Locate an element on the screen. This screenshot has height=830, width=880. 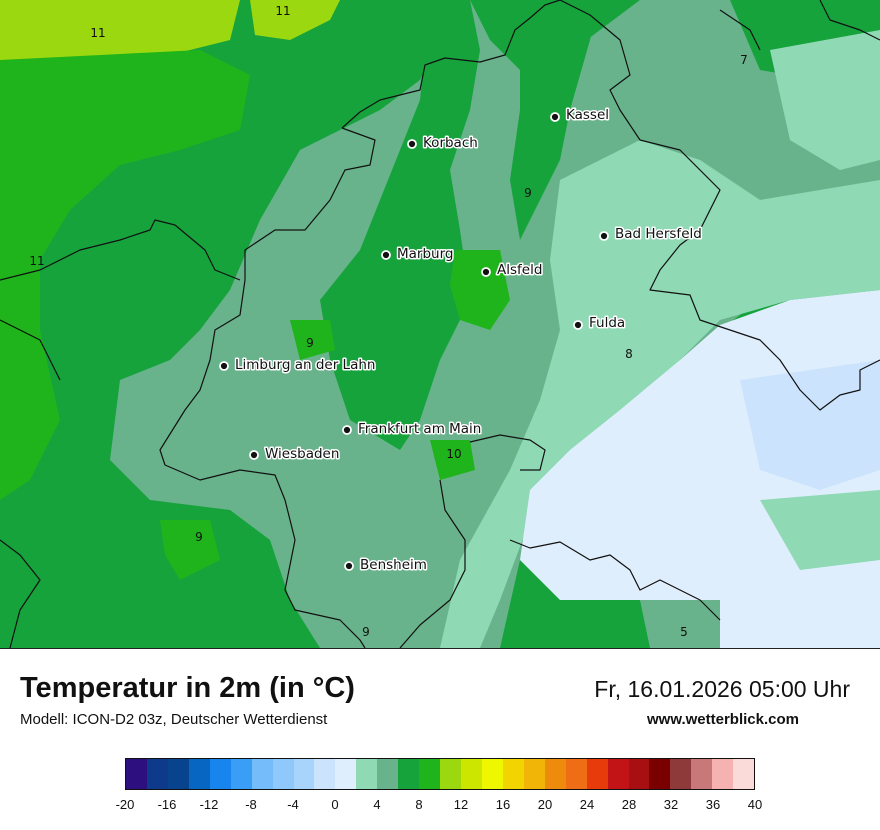
legend-tick-label: -12 is located at coordinates (209, 804).